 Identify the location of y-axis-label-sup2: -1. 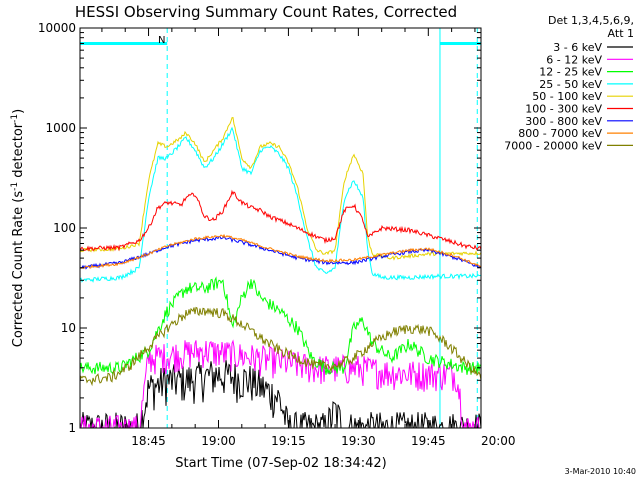
(15, 118).